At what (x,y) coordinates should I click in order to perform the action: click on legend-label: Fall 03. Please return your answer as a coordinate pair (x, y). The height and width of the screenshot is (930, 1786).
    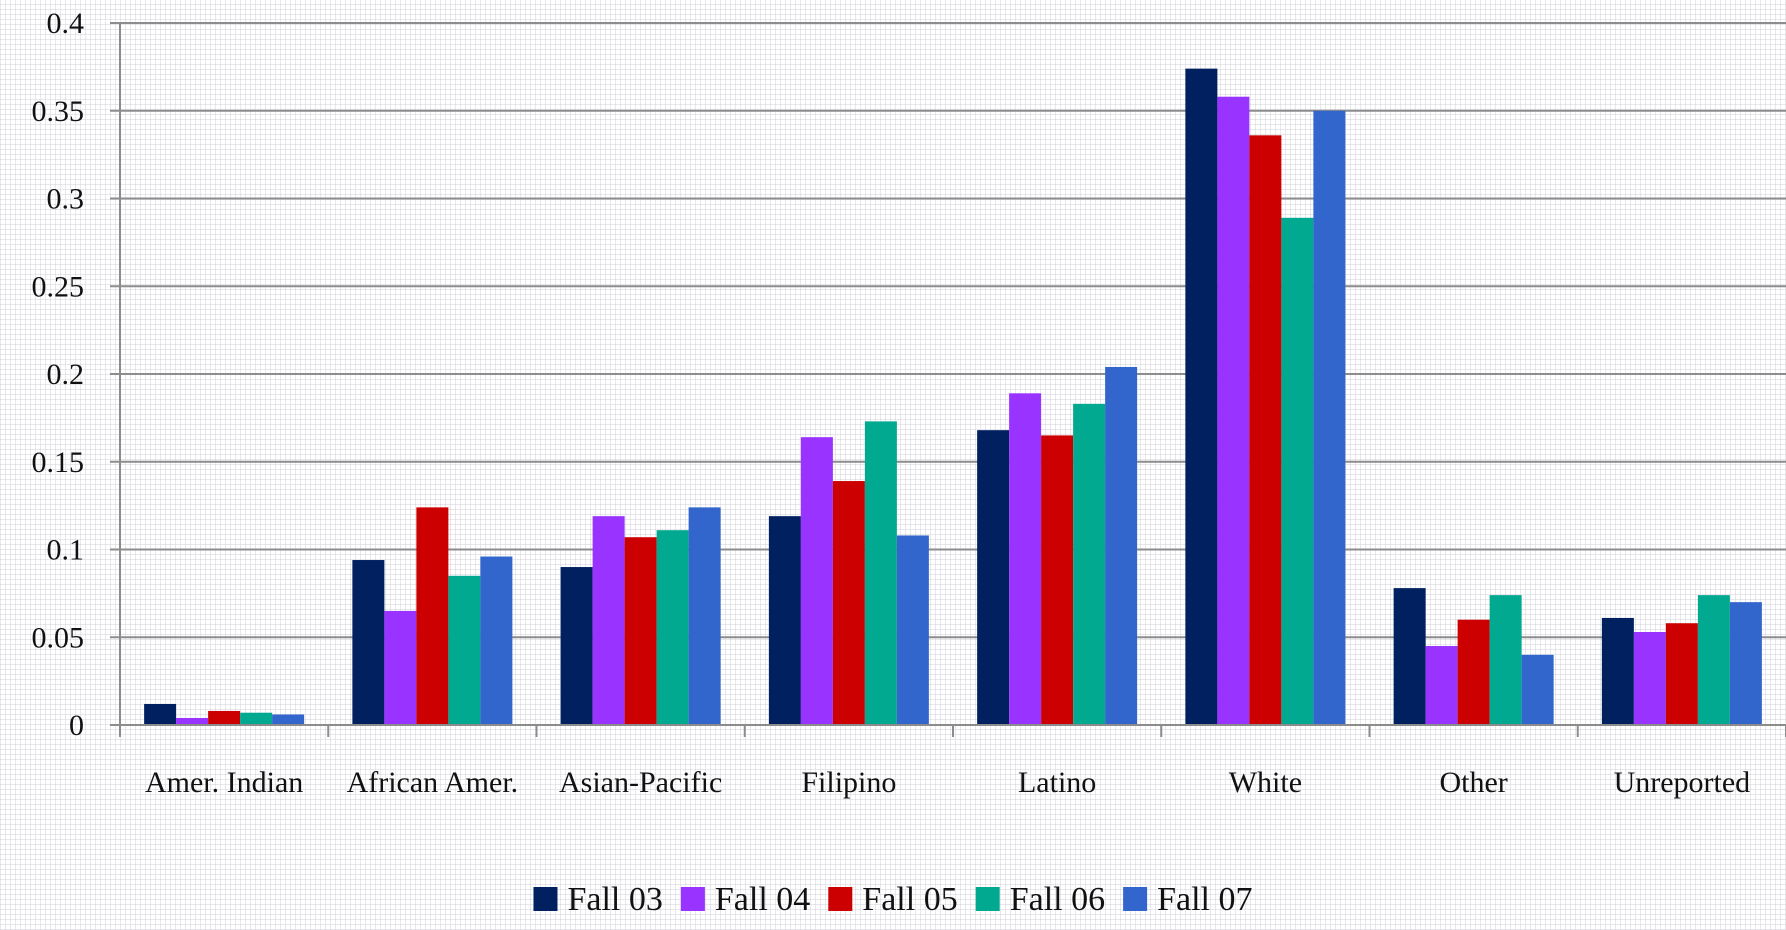
    Looking at the image, I should click on (614, 899).